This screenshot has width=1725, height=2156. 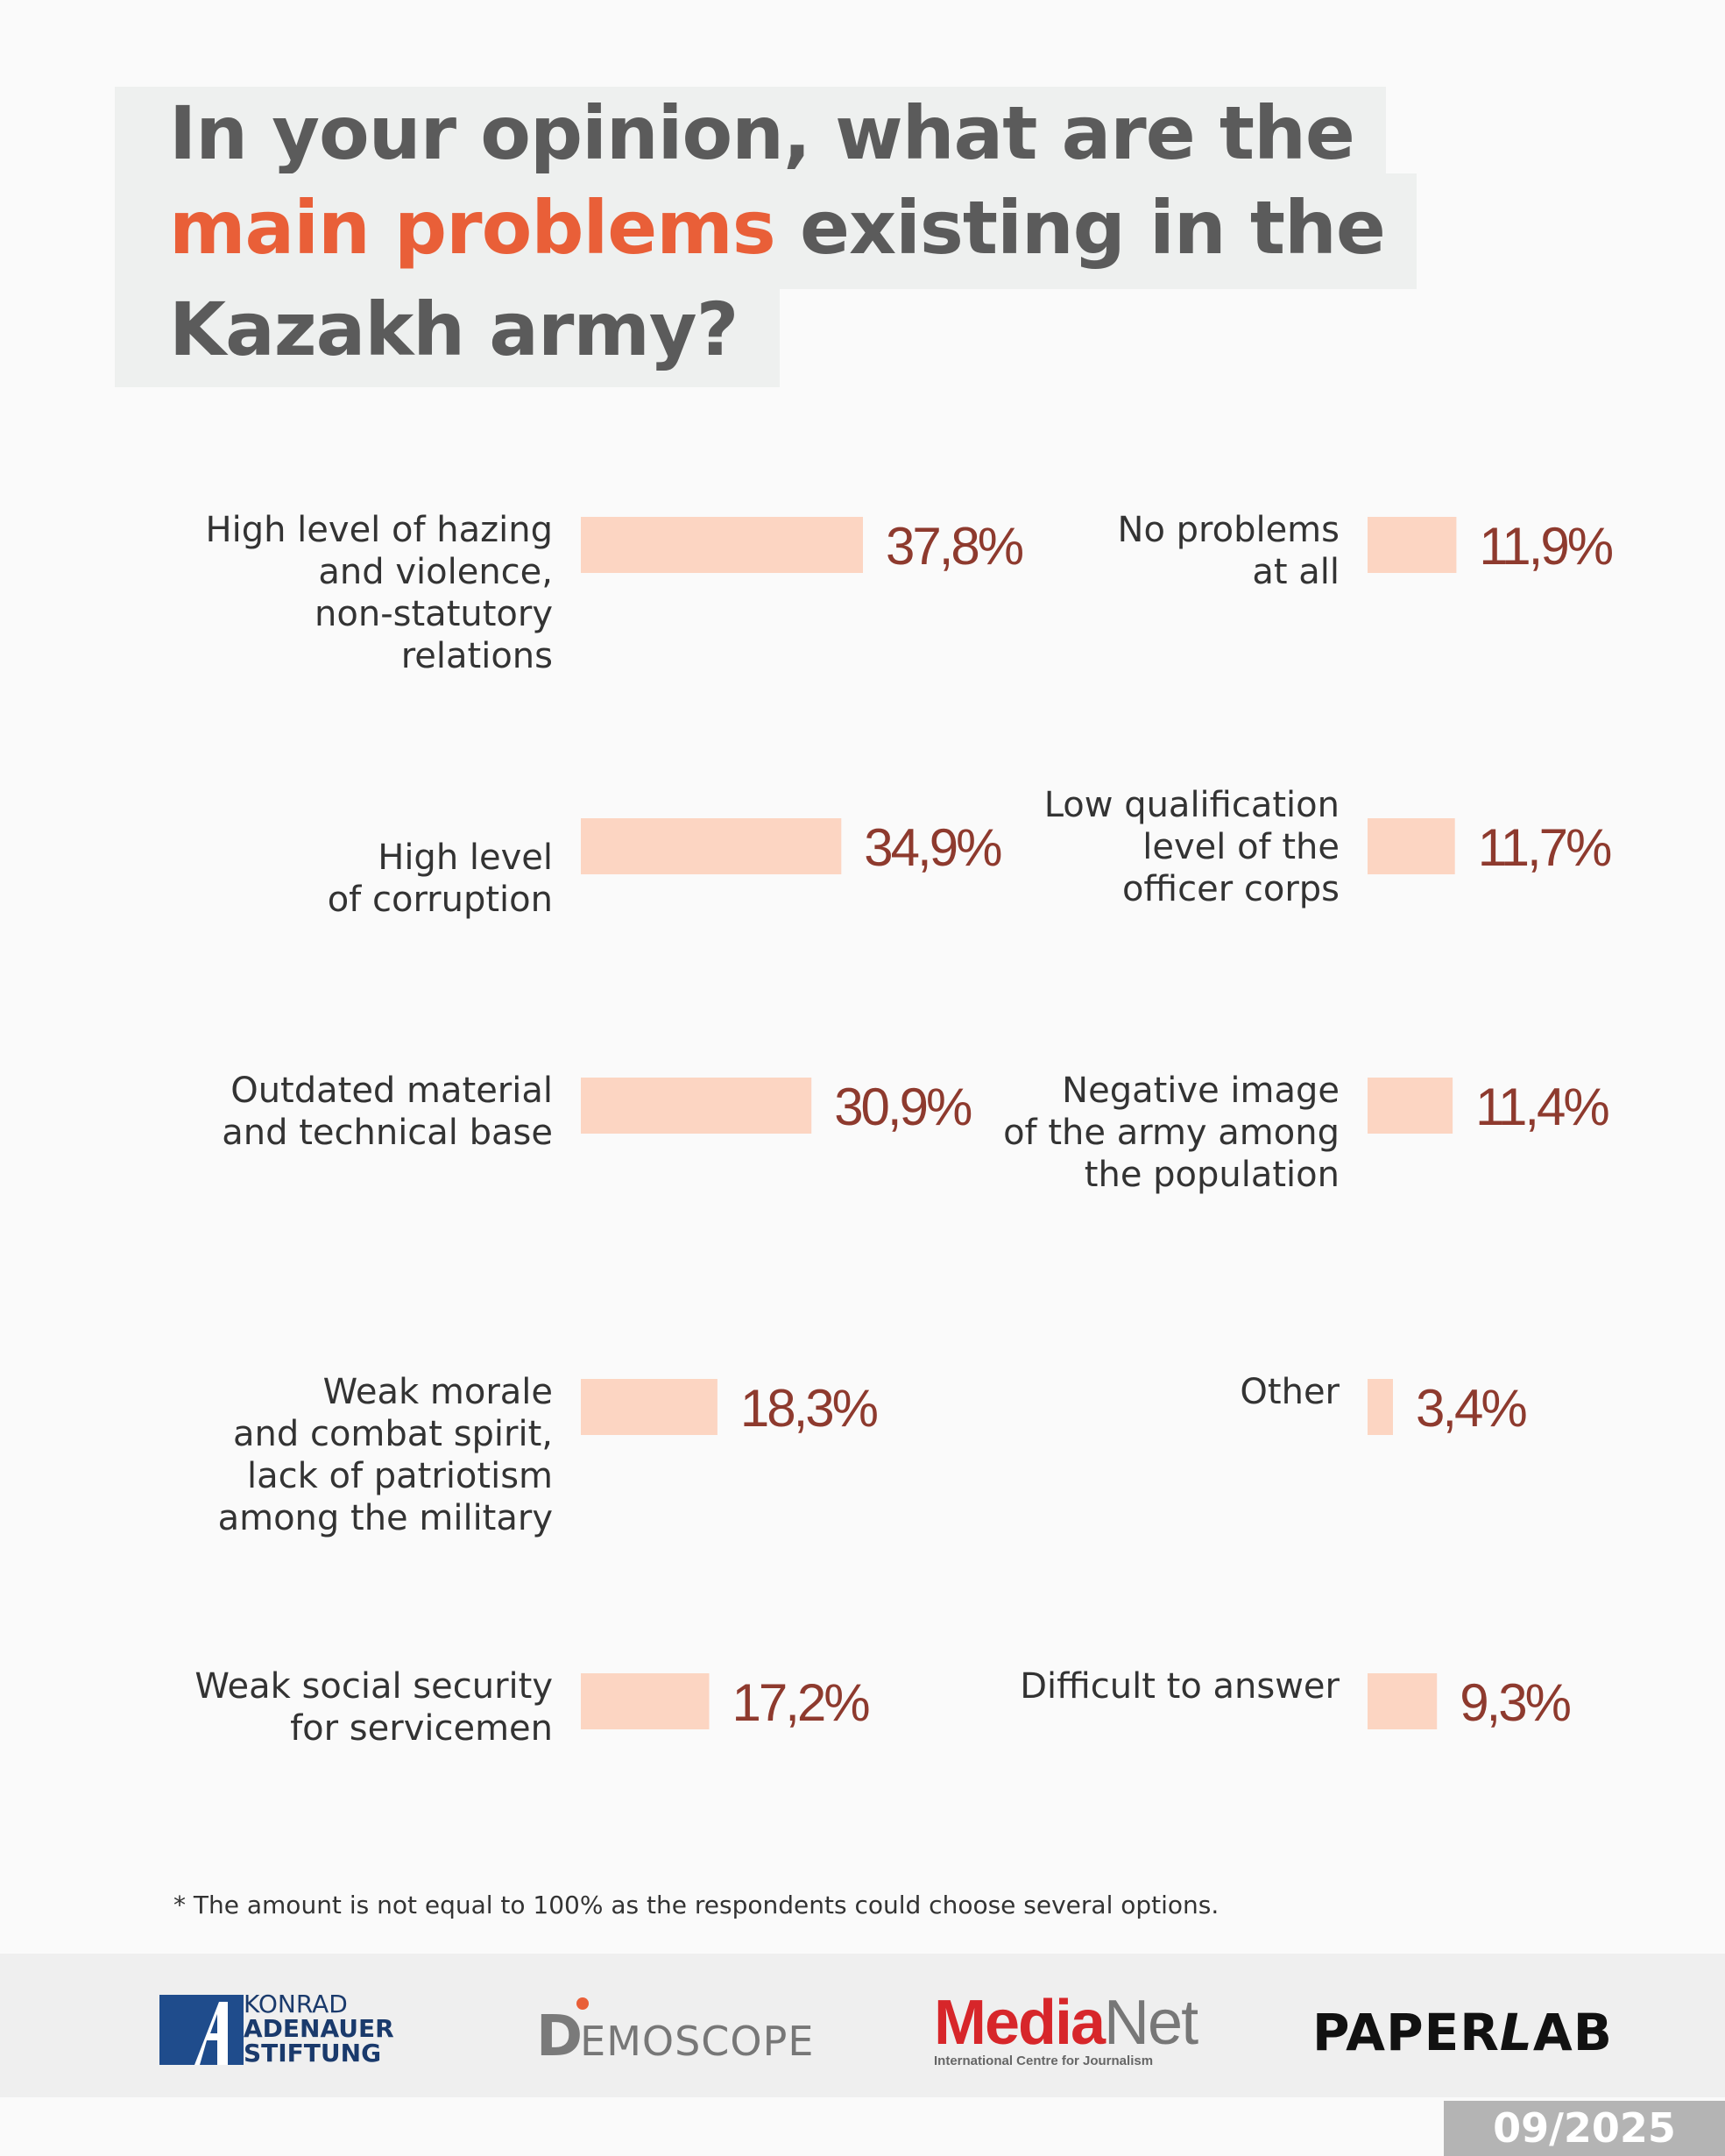 I want to click on medianet-logo: MediaNet, so click(x=1066, y=2023).